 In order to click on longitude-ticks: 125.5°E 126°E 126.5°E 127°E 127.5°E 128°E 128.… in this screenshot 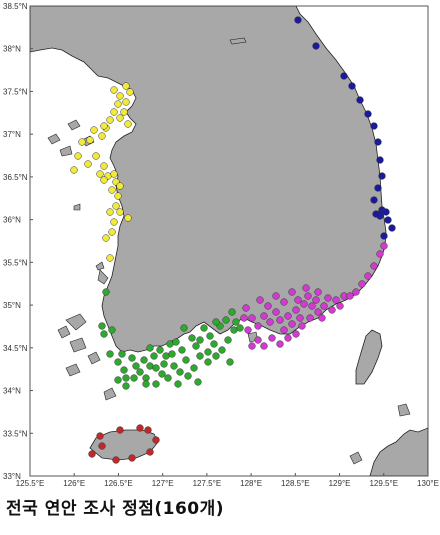, I will do `click(227, 480)`.